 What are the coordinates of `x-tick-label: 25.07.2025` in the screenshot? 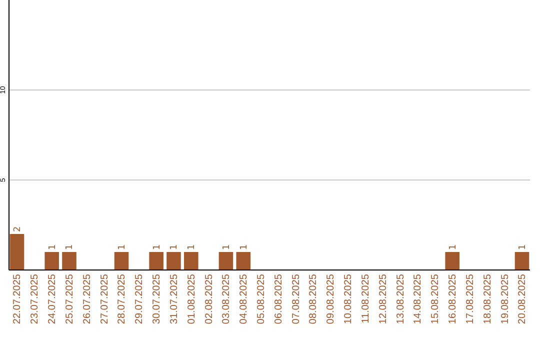 It's located at (70, 299).